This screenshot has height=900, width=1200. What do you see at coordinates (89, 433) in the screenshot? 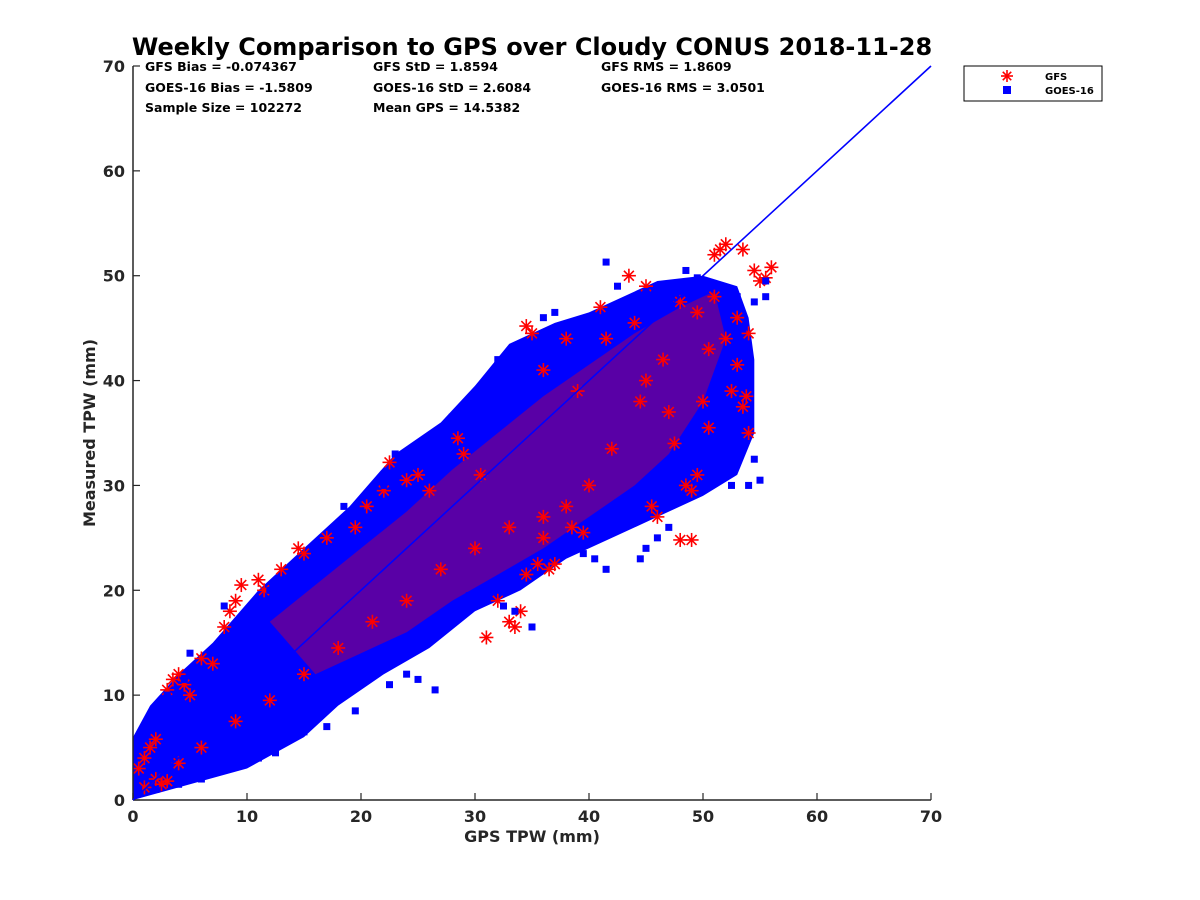
I see `y-axis-label: Measured TPW (mm)` at bounding box center [89, 433].